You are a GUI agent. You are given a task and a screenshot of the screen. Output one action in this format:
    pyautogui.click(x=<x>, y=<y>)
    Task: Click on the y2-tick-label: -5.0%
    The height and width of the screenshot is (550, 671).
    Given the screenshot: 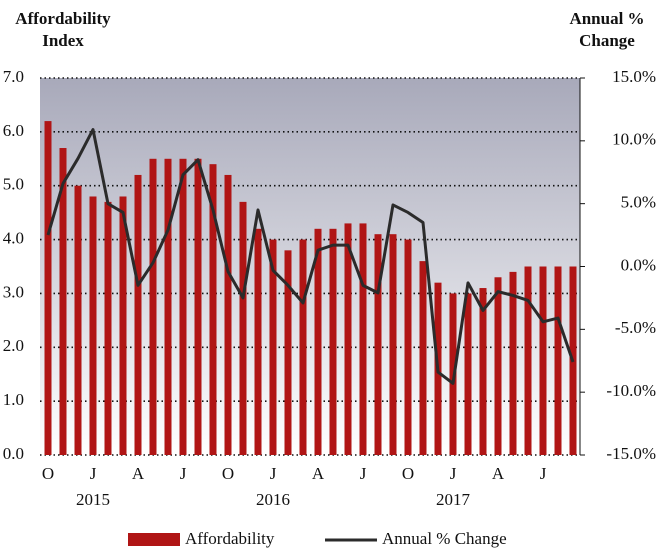 What is the action you would take?
    pyautogui.click(x=635, y=327)
    